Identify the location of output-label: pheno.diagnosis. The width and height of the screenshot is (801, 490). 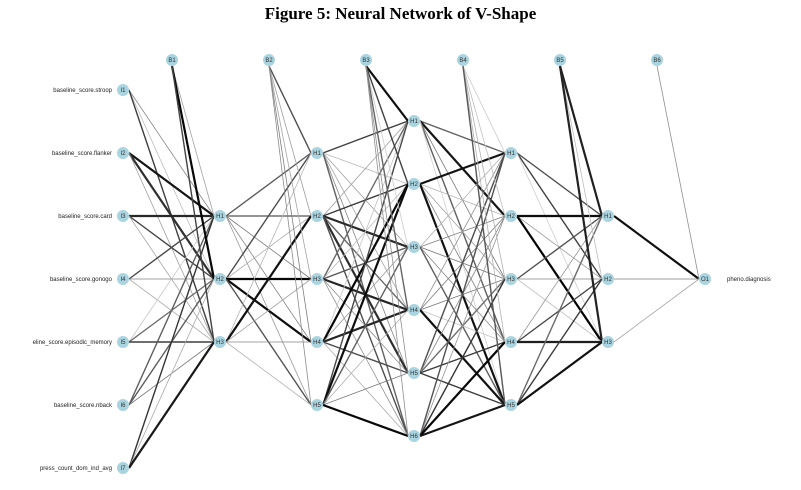
(749, 280).